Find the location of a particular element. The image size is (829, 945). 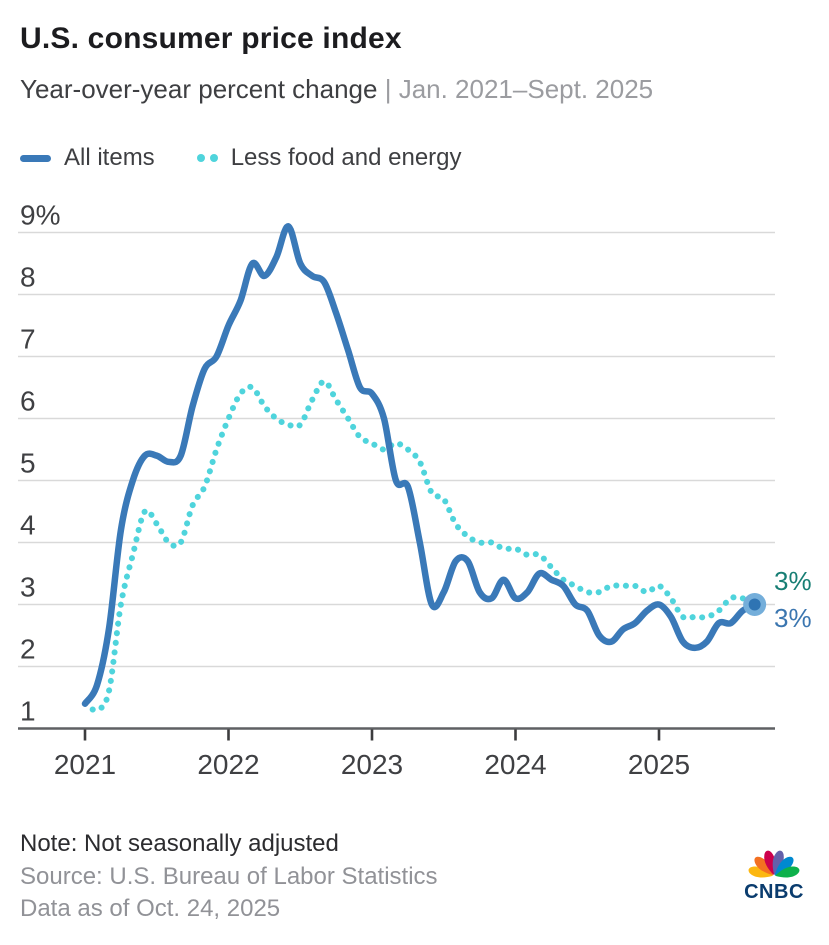

y-axis-tick-label: 9% is located at coordinates (40, 215).